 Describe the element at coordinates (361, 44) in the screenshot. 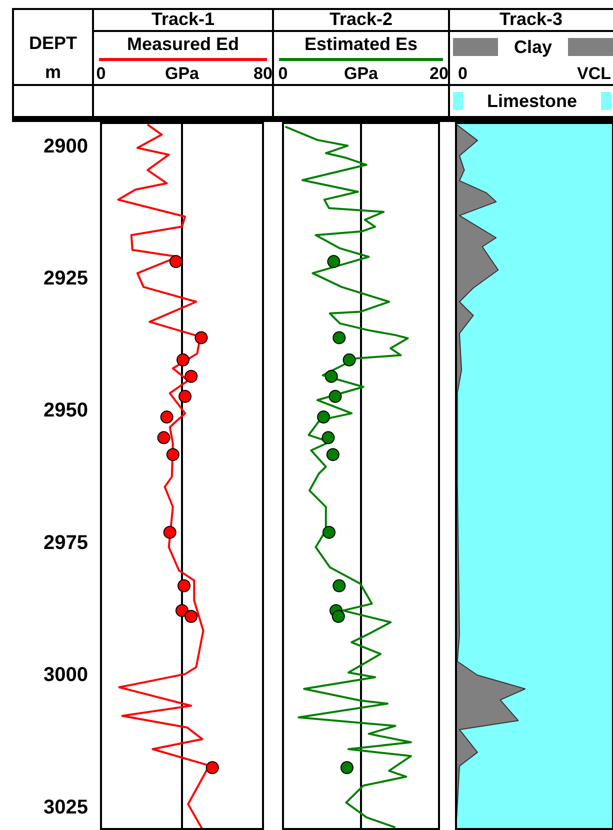

I see `text: Estimated Es` at that location.